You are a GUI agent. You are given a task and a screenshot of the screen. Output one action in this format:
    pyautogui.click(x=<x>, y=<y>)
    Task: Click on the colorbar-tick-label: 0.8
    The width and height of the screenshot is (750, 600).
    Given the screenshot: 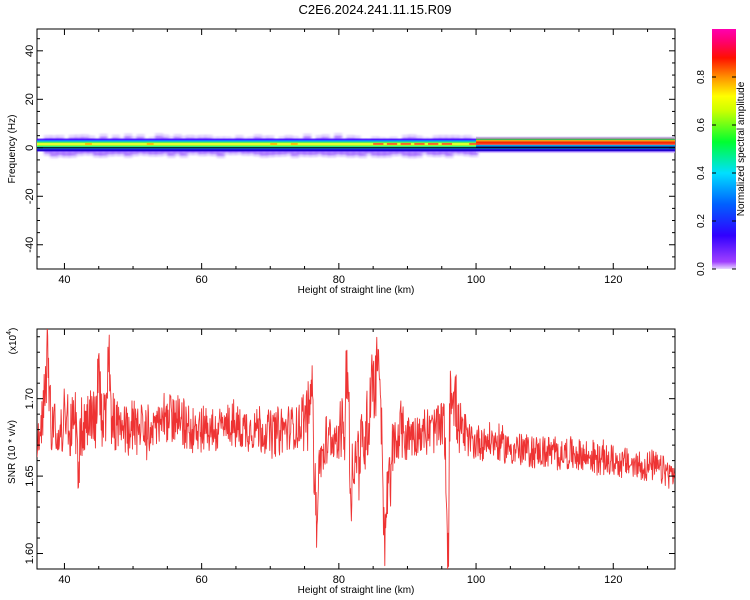 What is the action you would take?
    pyautogui.click(x=701, y=77)
    